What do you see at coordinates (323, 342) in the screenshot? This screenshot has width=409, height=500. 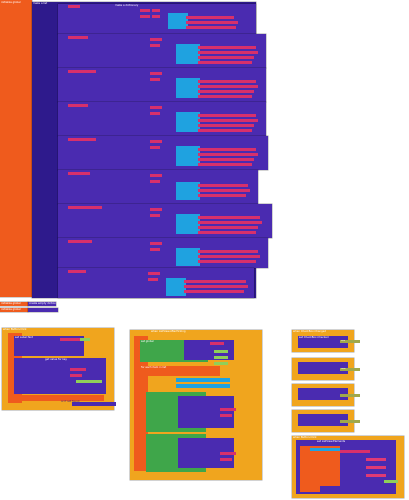 I see `set-checked: set CheckBox.Checked` at bounding box center [323, 342].